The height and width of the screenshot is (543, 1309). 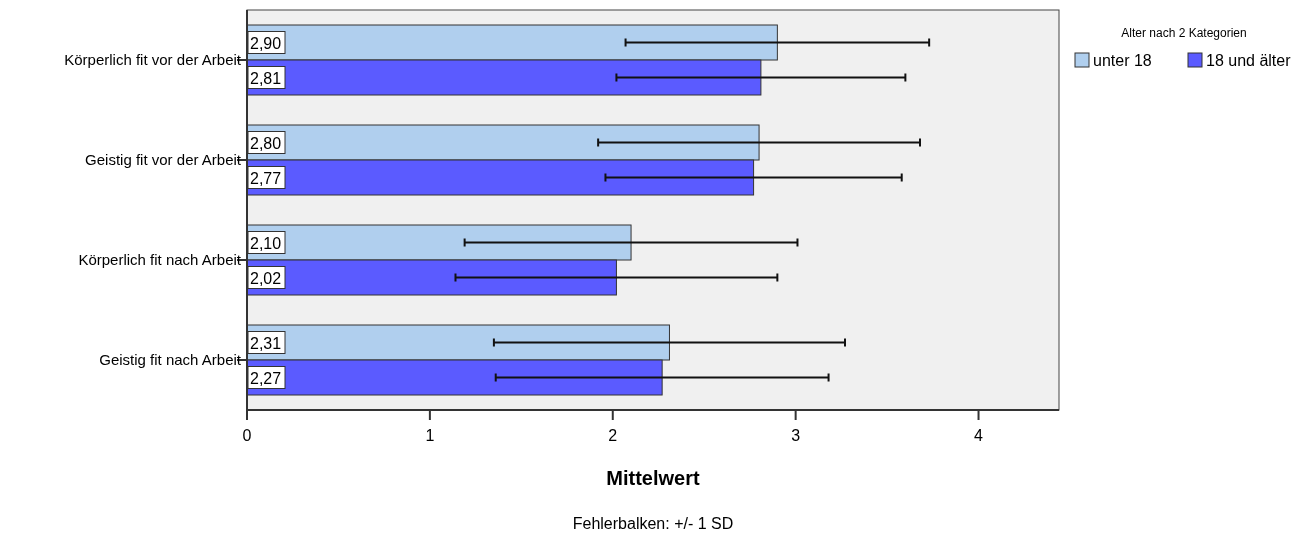 I want to click on data-label: 2,81, so click(x=266, y=78).